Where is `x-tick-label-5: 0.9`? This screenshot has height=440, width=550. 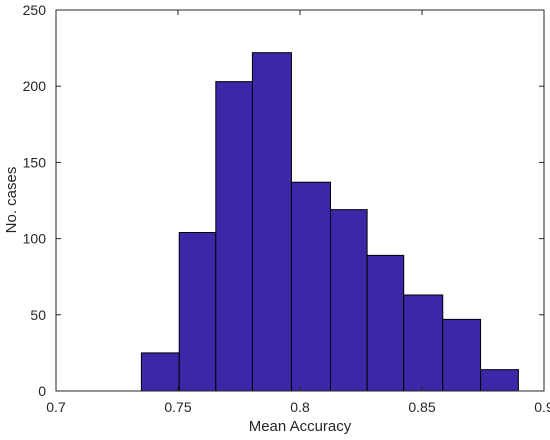
x-tick-label-5: 0.9 is located at coordinates (542, 407).